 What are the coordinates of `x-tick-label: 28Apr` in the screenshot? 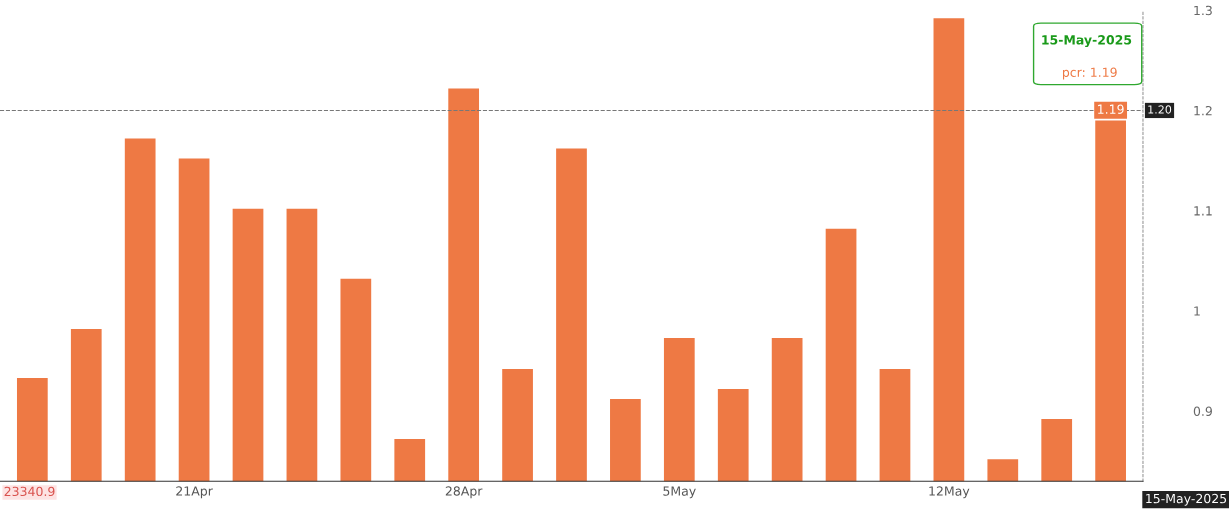 It's located at (464, 492).